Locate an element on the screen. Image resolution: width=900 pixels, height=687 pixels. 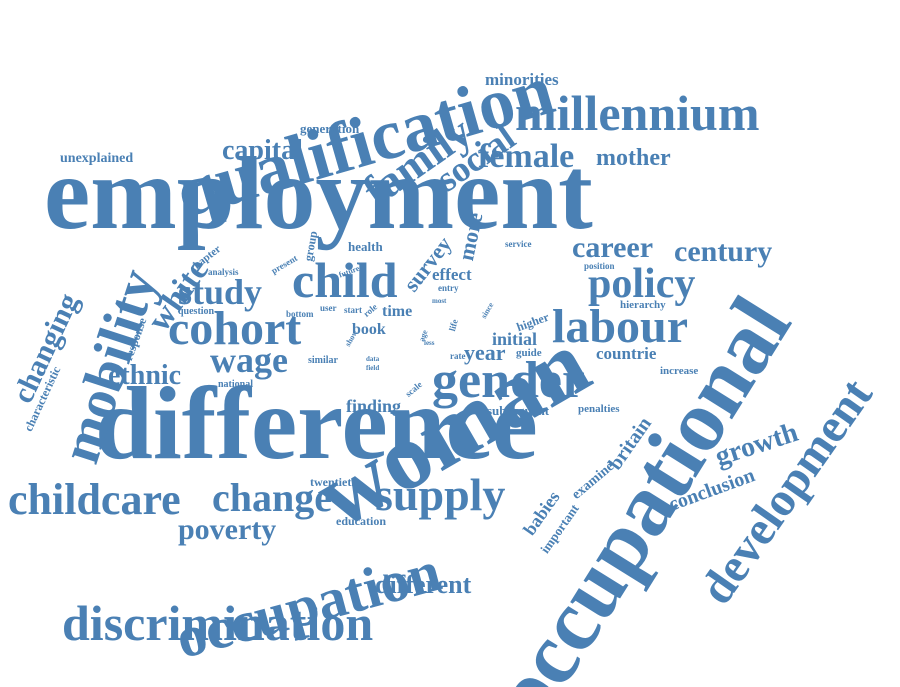
word-guide: guide is located at coordinates (529, 353).